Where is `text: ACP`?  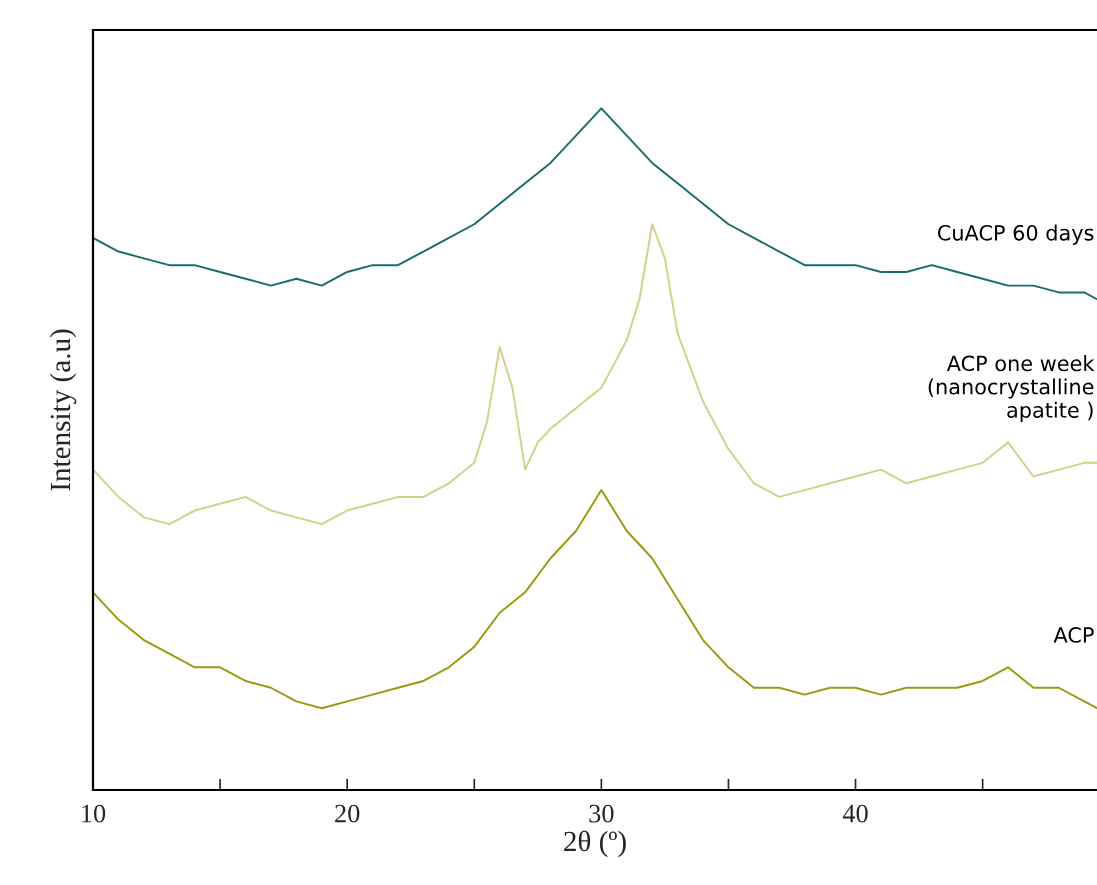
text: ACP is located at coordinates (1073, 635).